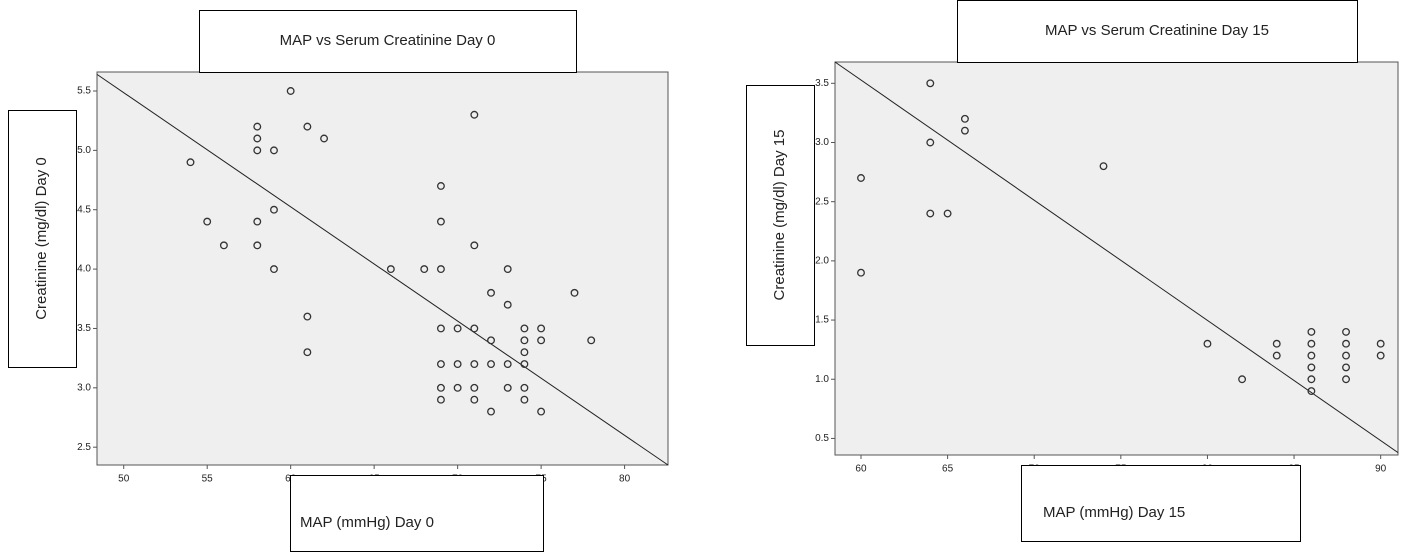 The width and height of the screenshot is (1418, 552). I want to click on y-axis-label: Creatinine (mg/dl) Day 0, so click(41, 238).